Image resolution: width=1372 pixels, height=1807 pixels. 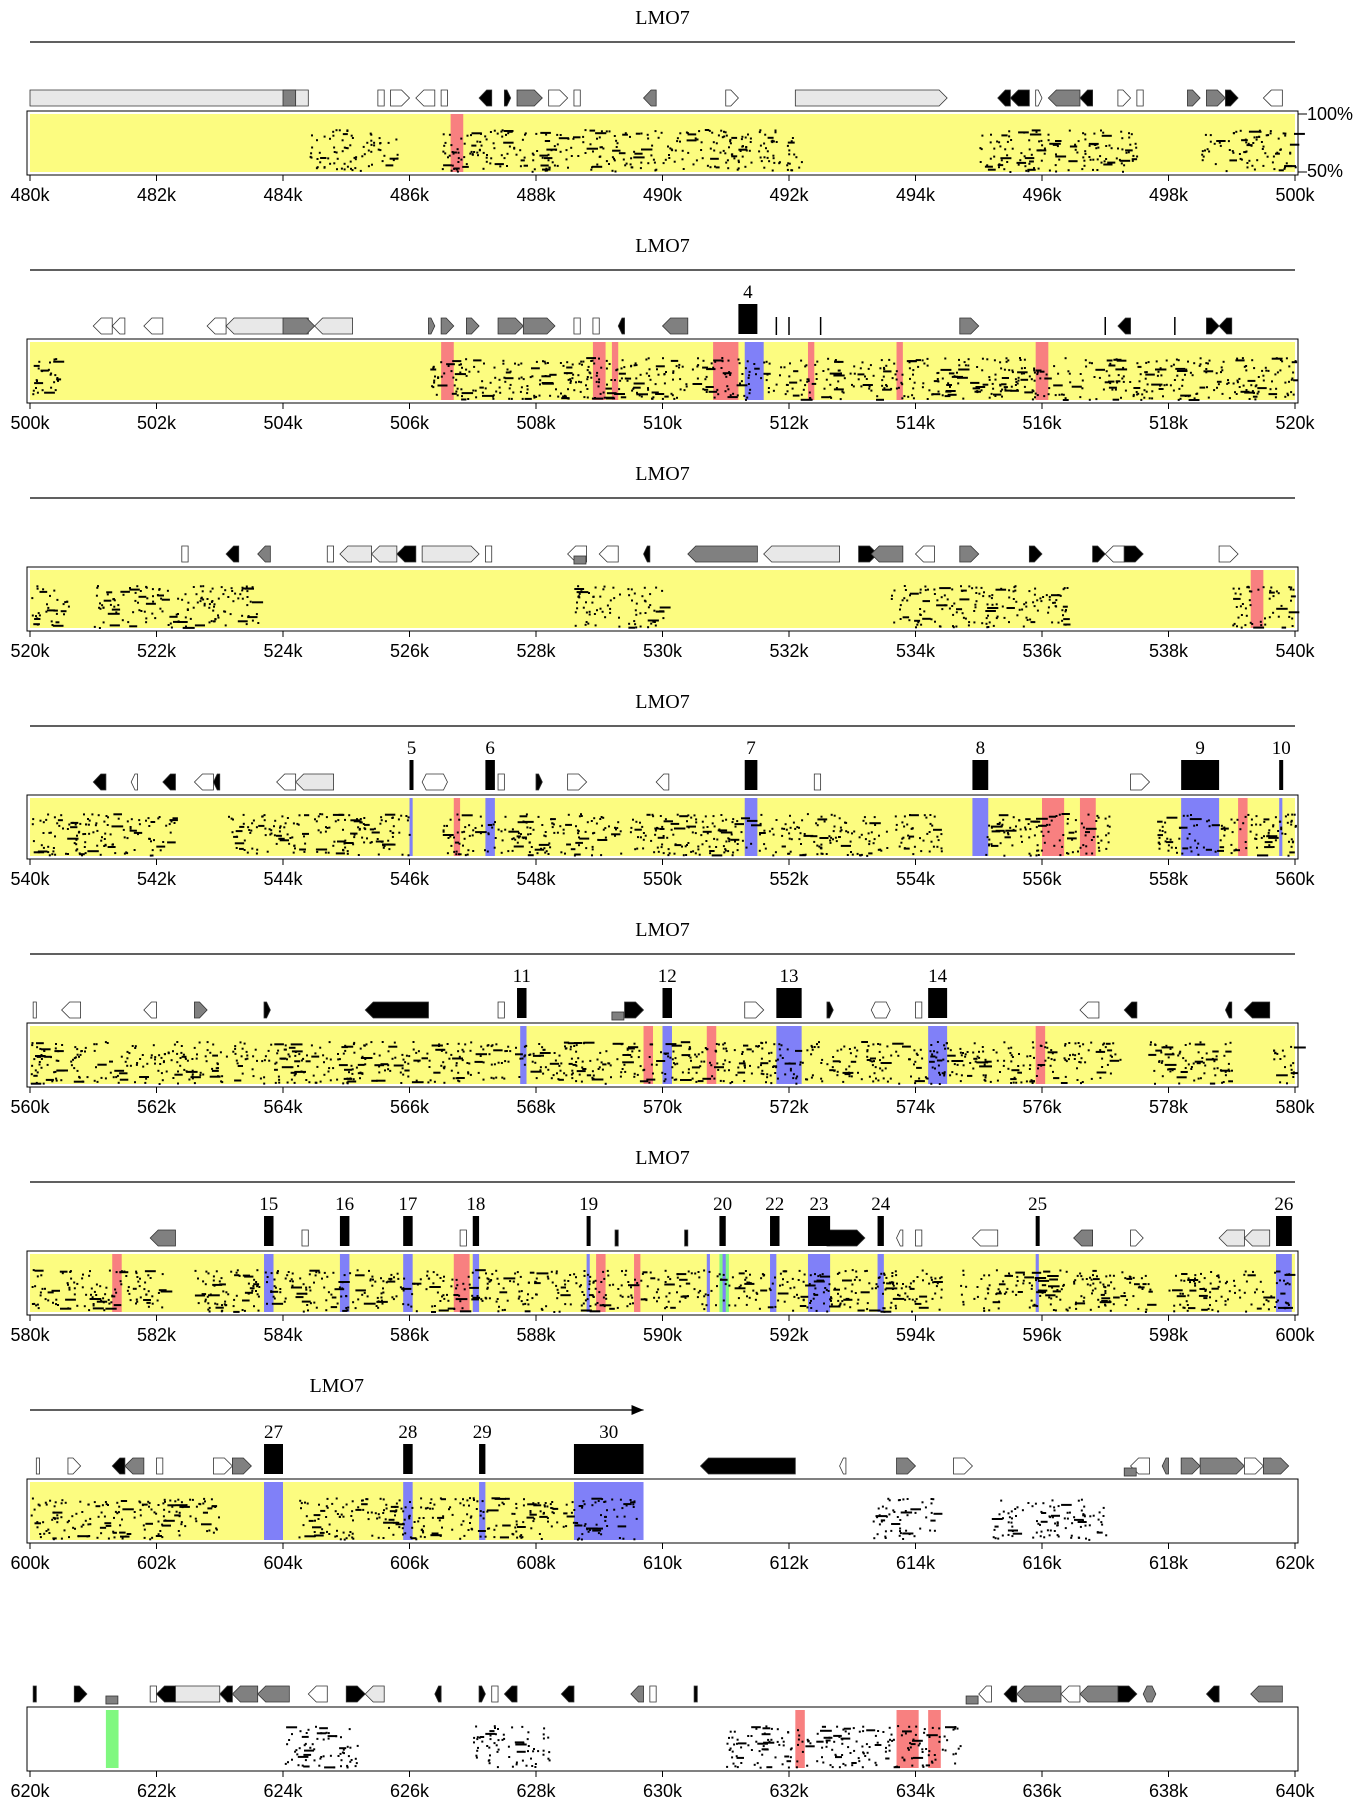 I want to click on exon-block, so click(x=819, y=1231).